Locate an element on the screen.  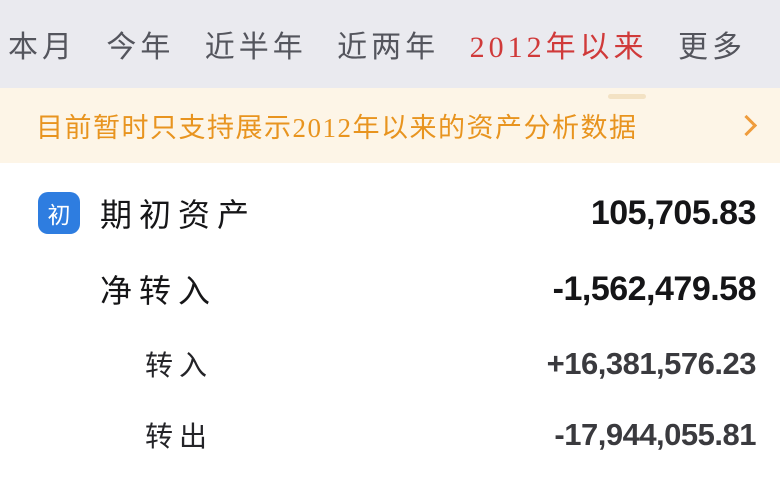
tab-two-years: 近两年 is located at coordinates (388, 47).